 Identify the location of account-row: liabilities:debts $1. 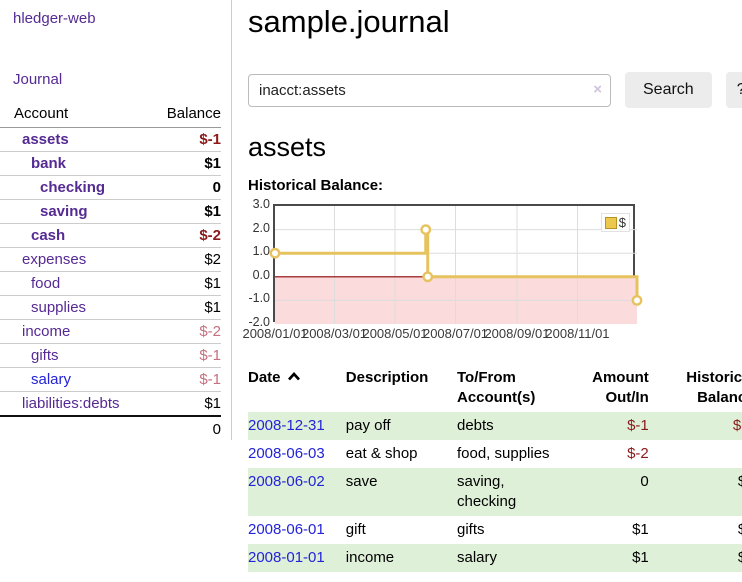
(110, 403).